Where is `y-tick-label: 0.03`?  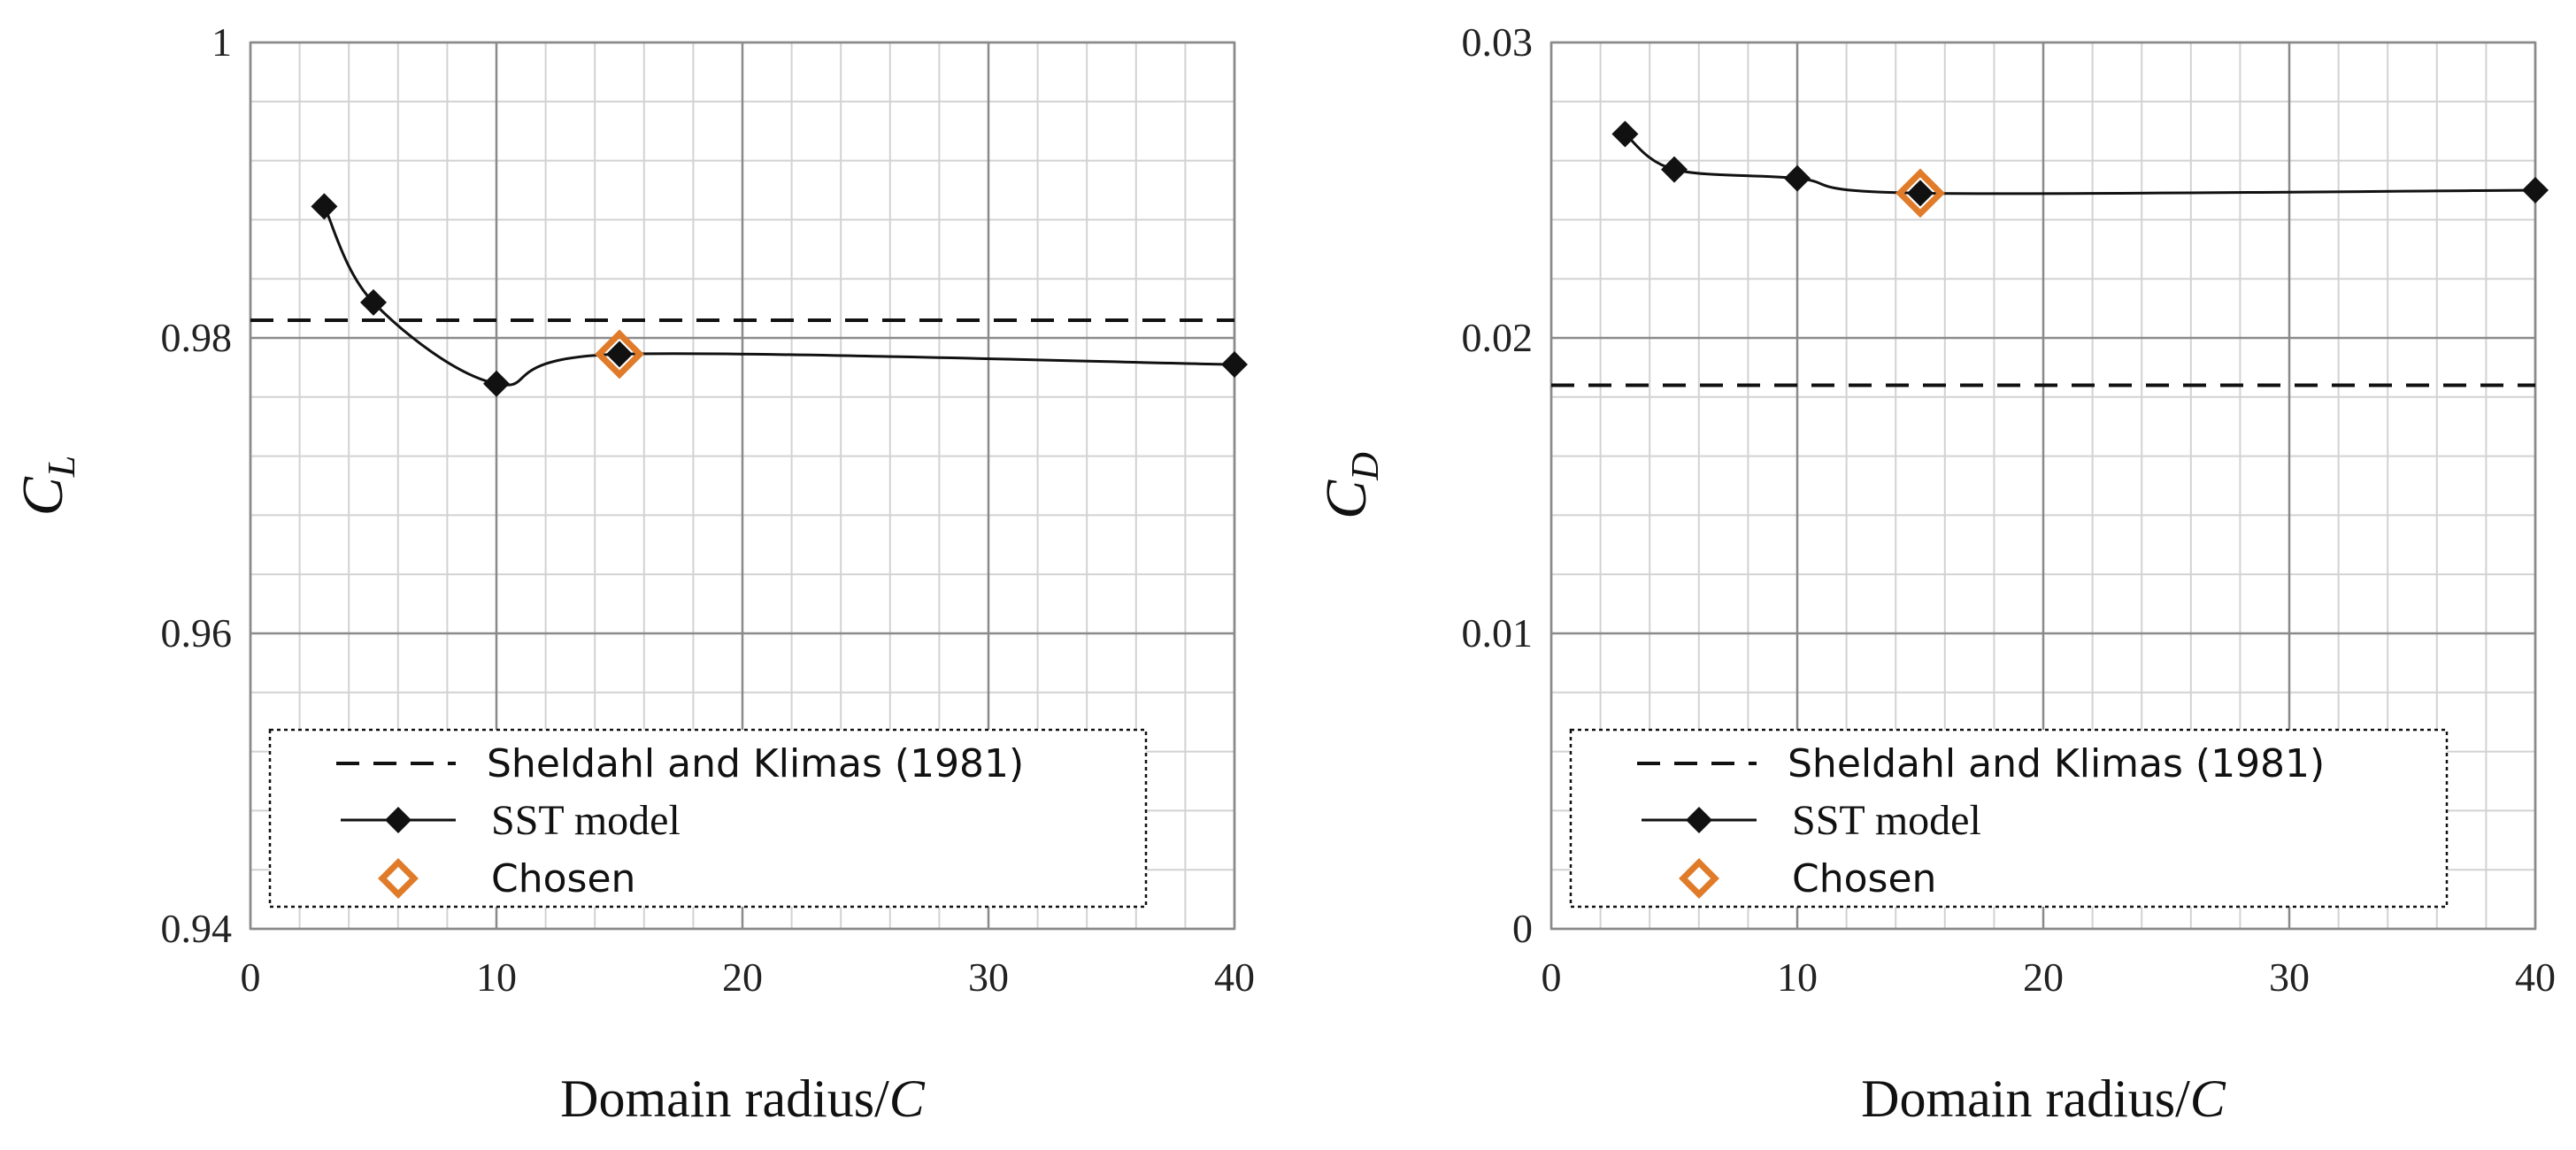
y-tick-label: 0.03 is located at coordinates (1498, 42).